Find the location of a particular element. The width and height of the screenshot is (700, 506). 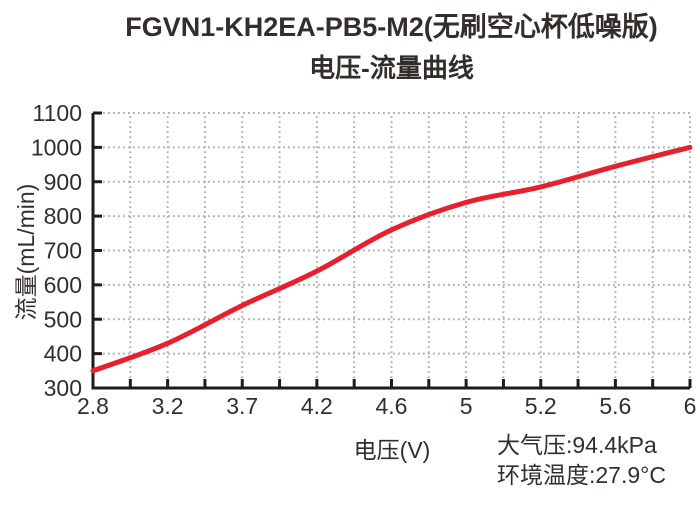

y-tick-label: 600 is located at coordinates (63, 285).